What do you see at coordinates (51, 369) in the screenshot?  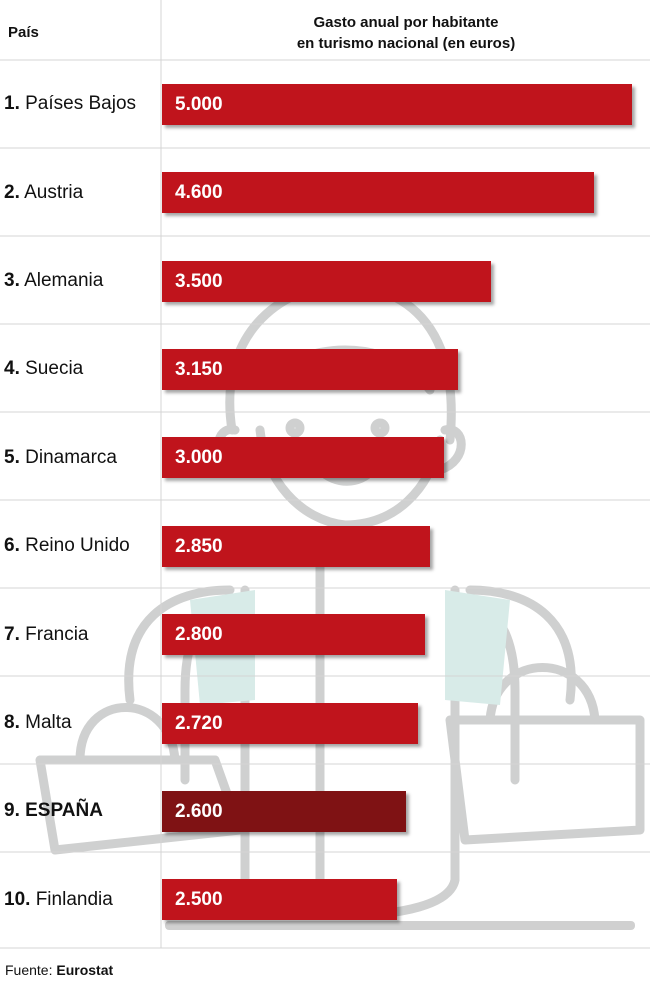 I see `country-name: Suecia` at bounding box center [51, 369].